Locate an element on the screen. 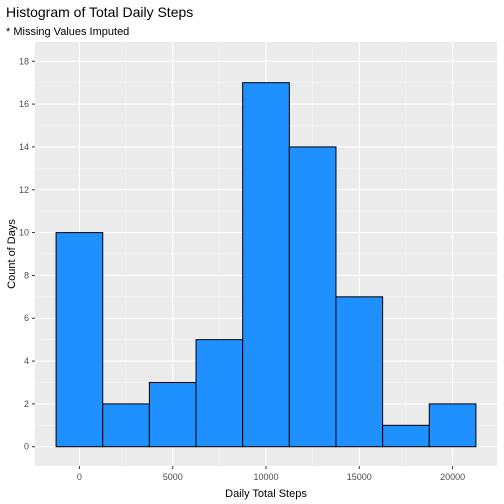 Image resolution: width=504 pixels, height=504 pixels. y-tick-label: 12 is located at coordinates (24, 190).